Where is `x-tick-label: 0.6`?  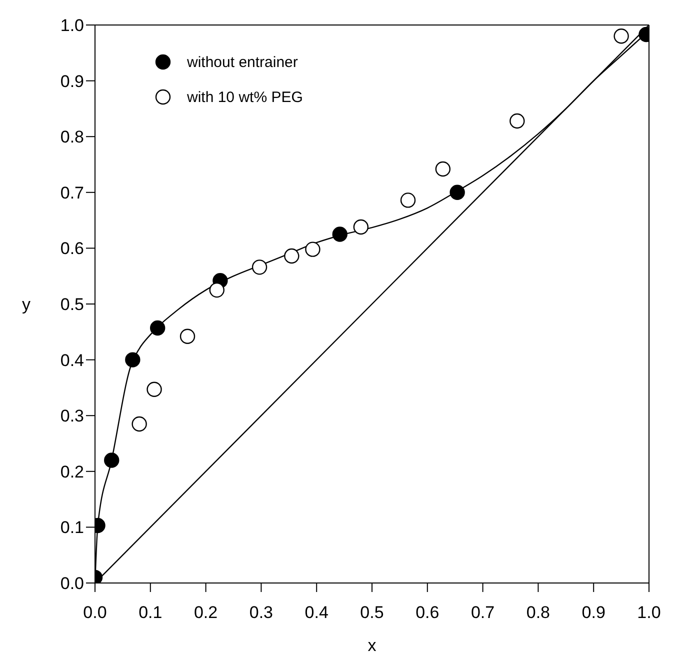 x-tick-label: 0.6 is located at coordinates (428, 612).